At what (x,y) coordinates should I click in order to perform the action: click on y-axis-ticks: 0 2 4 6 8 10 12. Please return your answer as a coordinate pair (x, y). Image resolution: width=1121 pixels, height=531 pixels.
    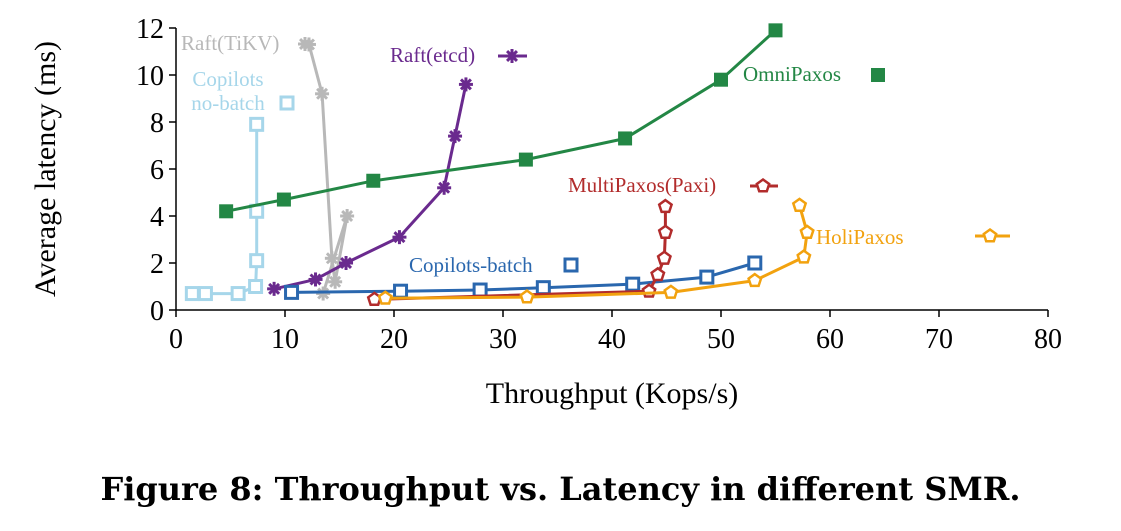
    Looking at the image, I should click on (156, 170).